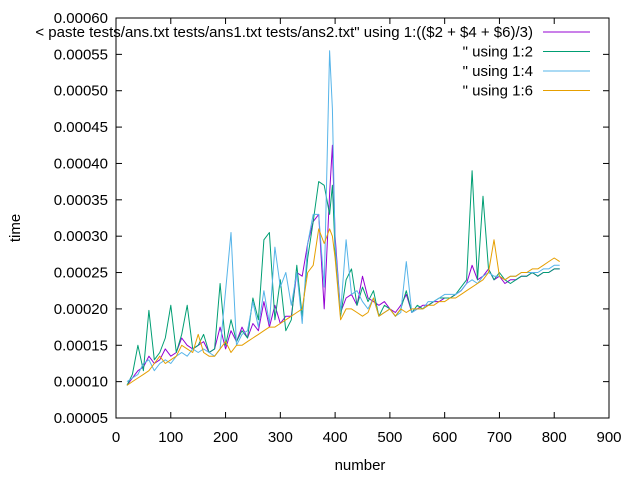  I want to click on legend-label-3: " using 1:4, so click(498, 71).